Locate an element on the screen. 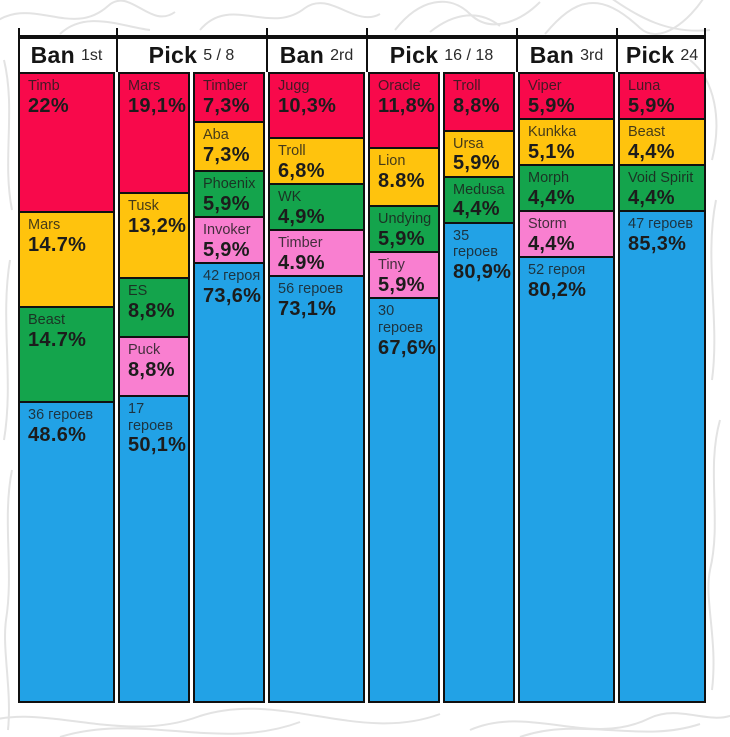 The width and height of the screenshot is (730, 737). segment-yellow: Tusk 13,2% is located at coordinates (154, 236).